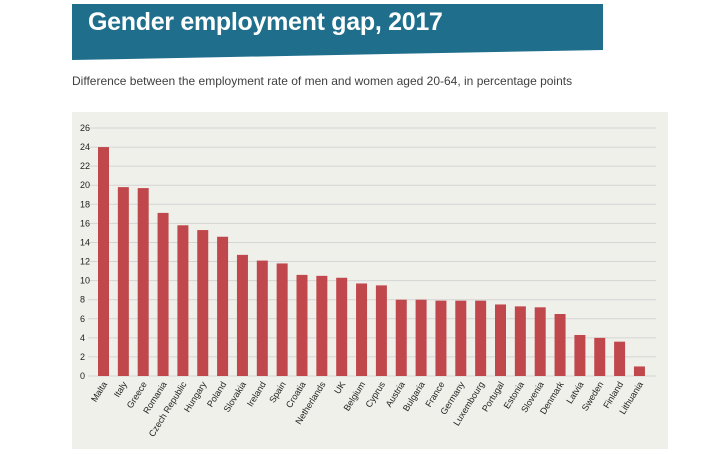 This screenshot has height=454, width=720. What do you see at coordinates (99, 392) in the screenshot?
I see `x-category-label: Malta` at bounding box center [99, 392].